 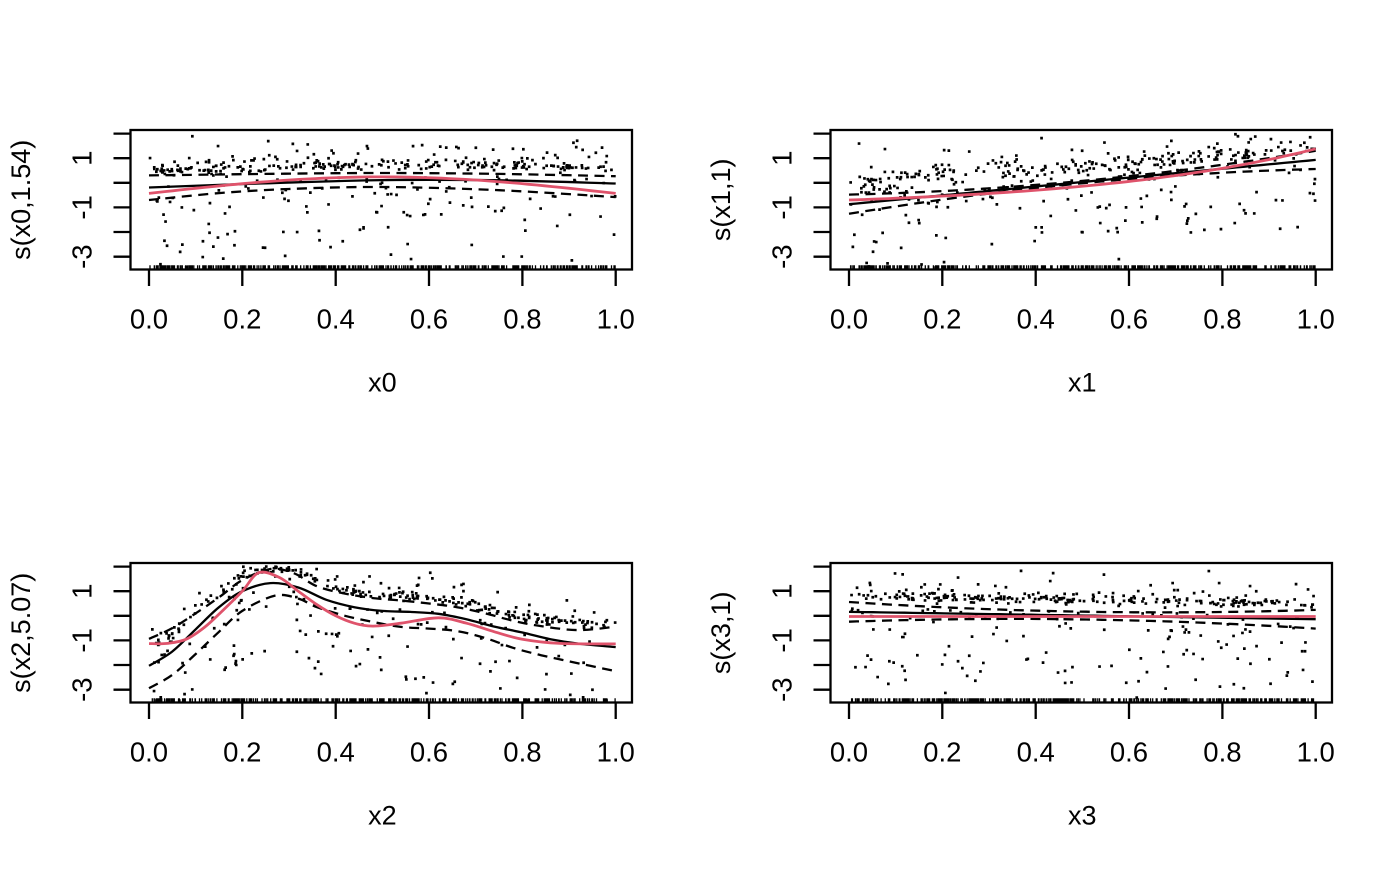 I want to click on svg-text: x0, so click(x=382, y=383).